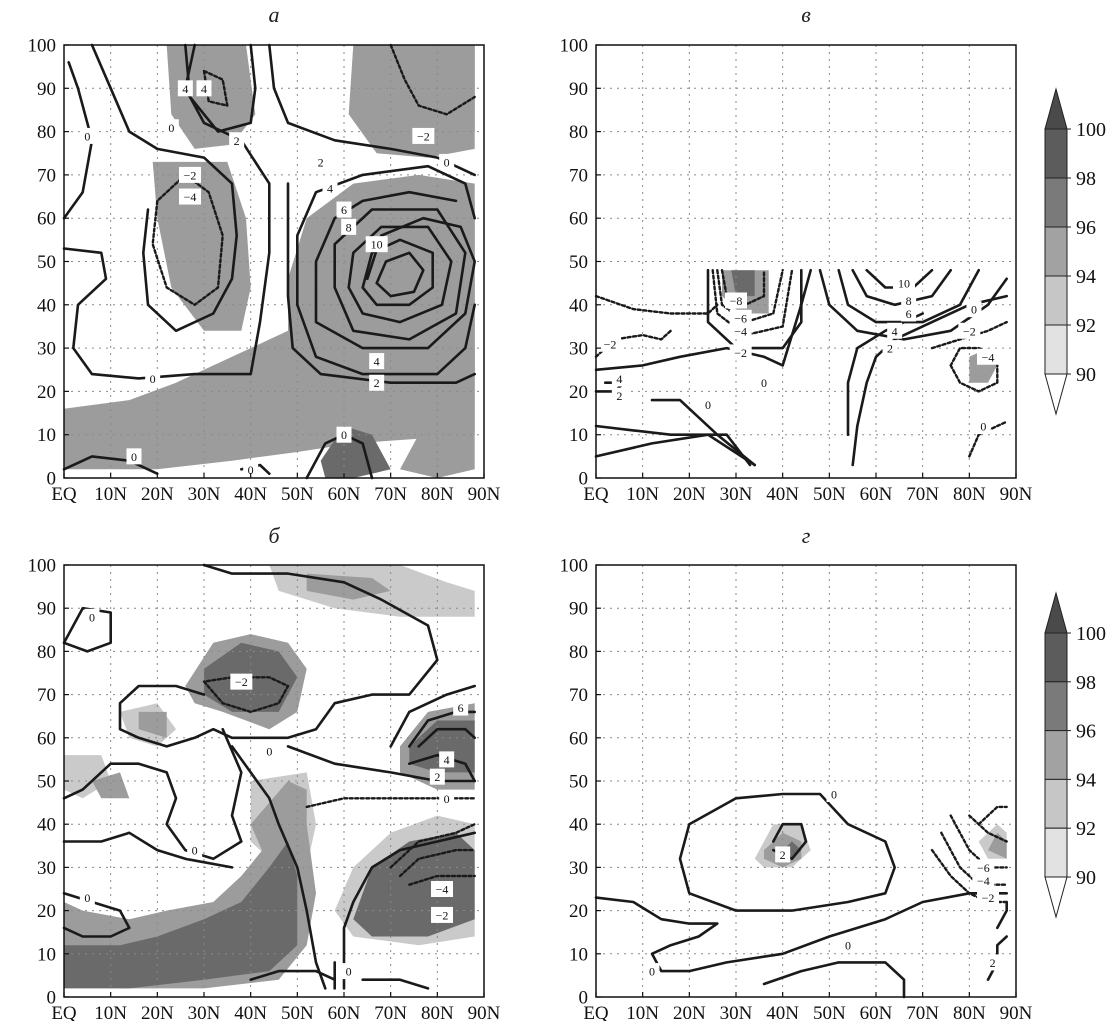 This screenshot has height=1021, width=1108. Describe the element at coordinates (1086, 829) in the screenshot. I see `colorbar-tick-label: 92` at that location.